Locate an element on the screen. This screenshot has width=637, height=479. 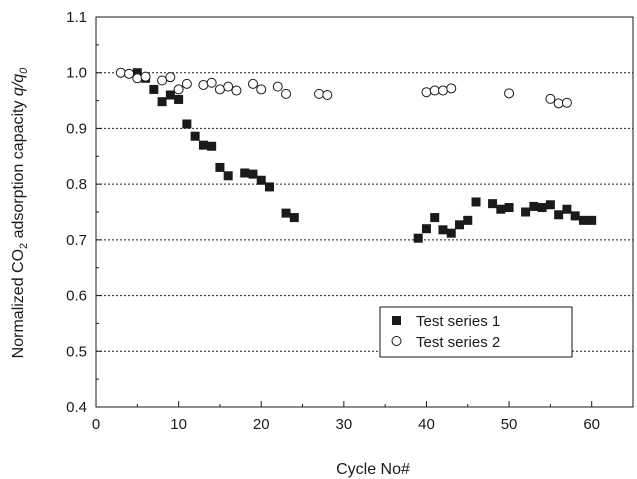
y-axis-title: Normalized CO2 adsorption capacity q/q0 is located at coordinates (20, 213).